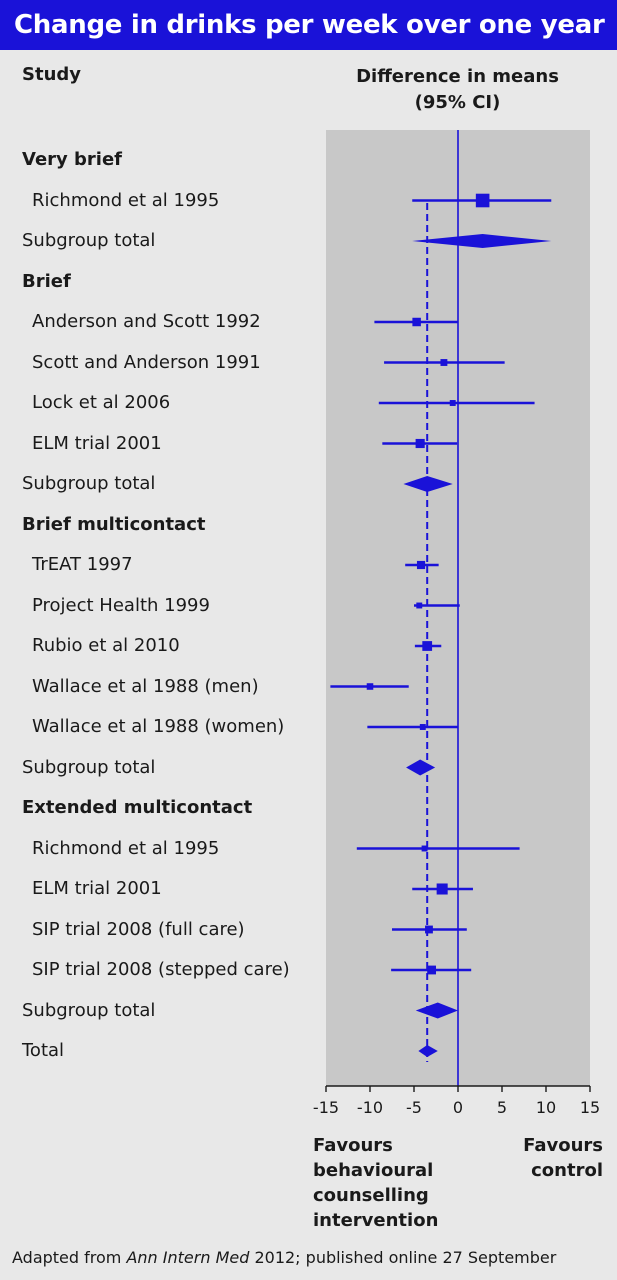 The height and width of the screenshot is (1280, 617). I want to click on favours-left-line: behavioural, so click(373, 1170).